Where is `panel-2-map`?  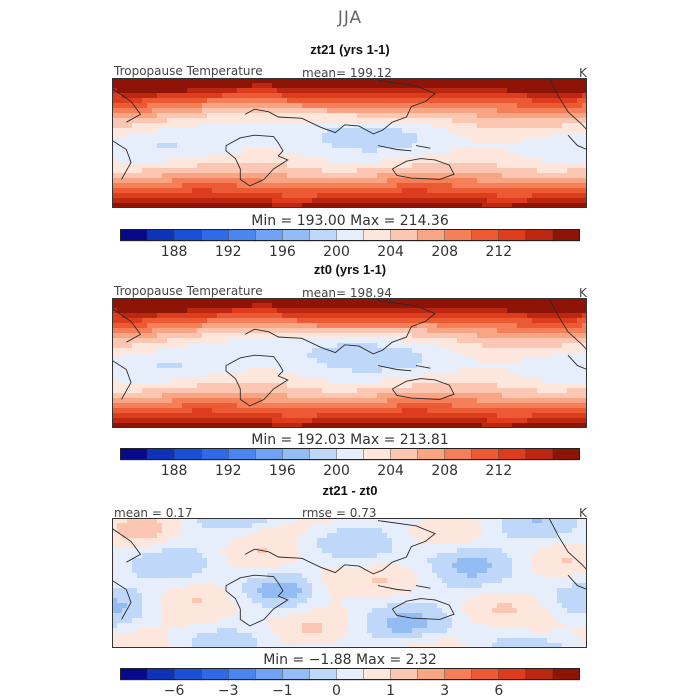 panel-2-map is located at coordinates (349, 363).